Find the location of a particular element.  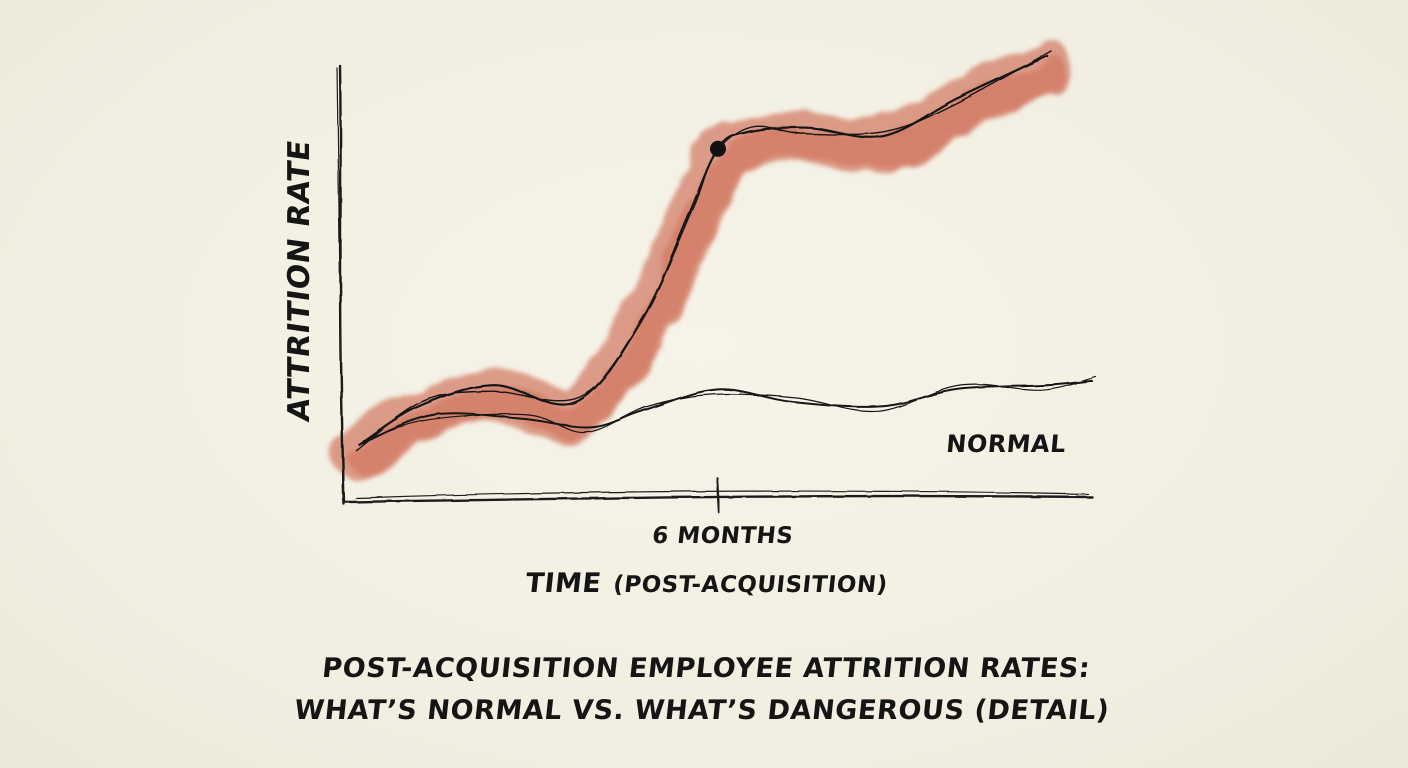

y-axis-second-stroke is located at coordinates (340, 284).